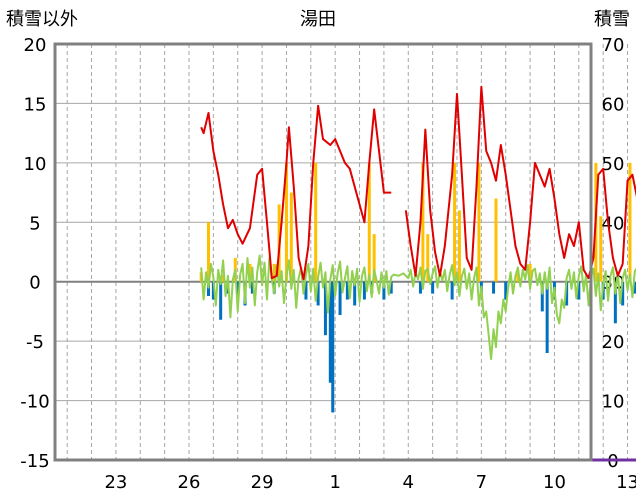  I want to click on x-tick-label: 7, so click(481, 482).